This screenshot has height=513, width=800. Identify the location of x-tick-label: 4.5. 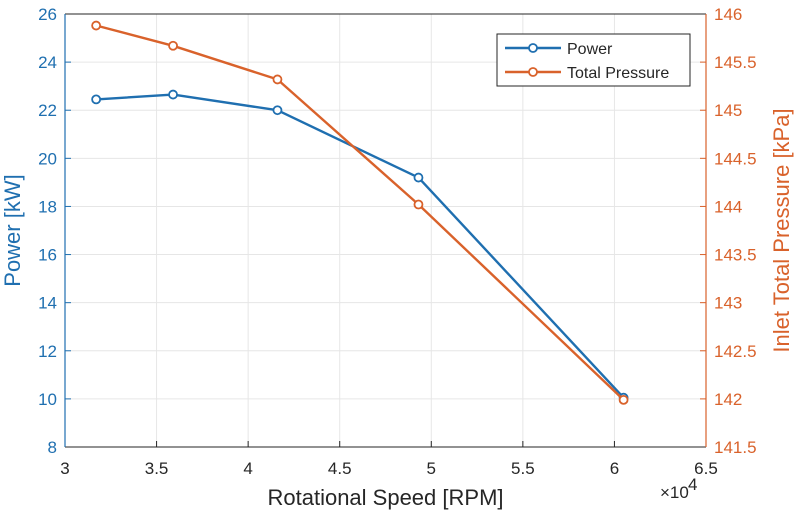
(340, 468).